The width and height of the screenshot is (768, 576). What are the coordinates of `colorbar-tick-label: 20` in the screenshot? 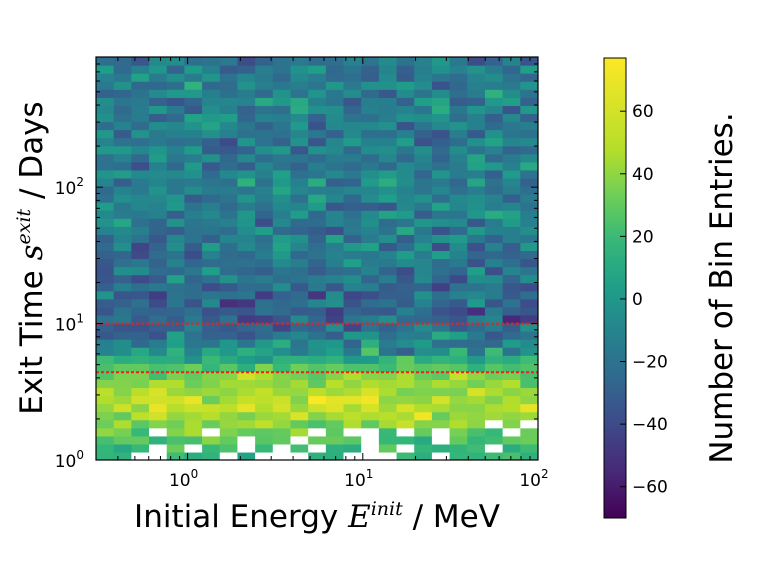 It's located at (643, 237).